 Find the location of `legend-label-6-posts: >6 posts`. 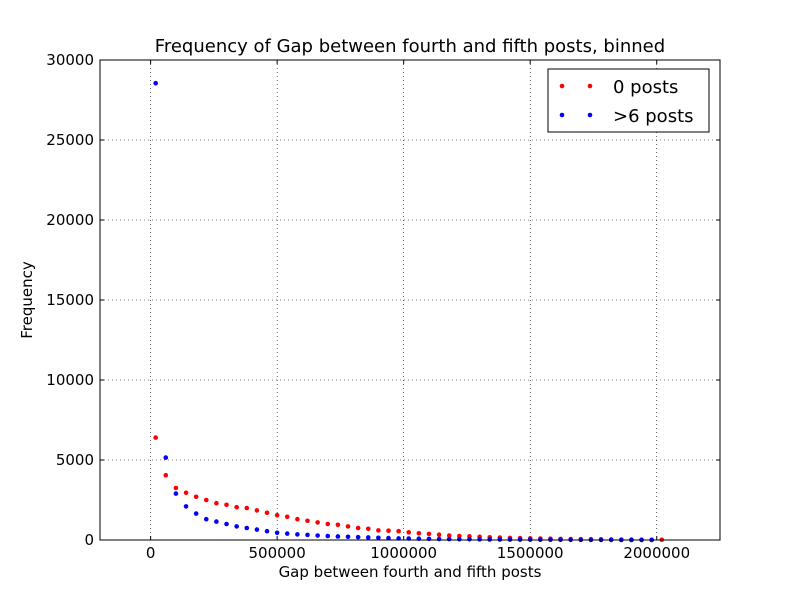

legend-label-6-posts: >6 posts is located at coordinates (653, 116).